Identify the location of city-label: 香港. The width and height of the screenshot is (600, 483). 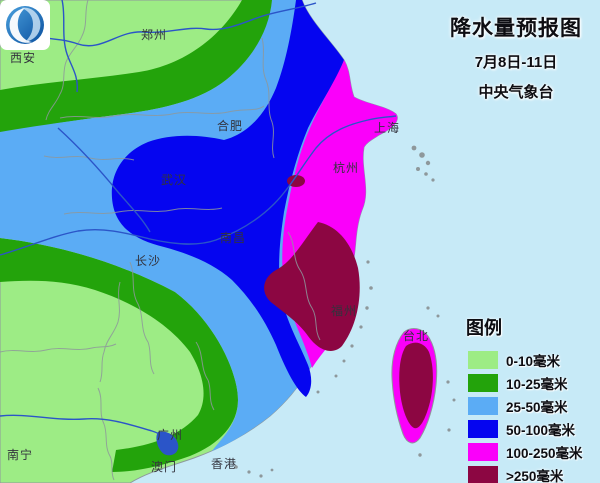
(224, 464).